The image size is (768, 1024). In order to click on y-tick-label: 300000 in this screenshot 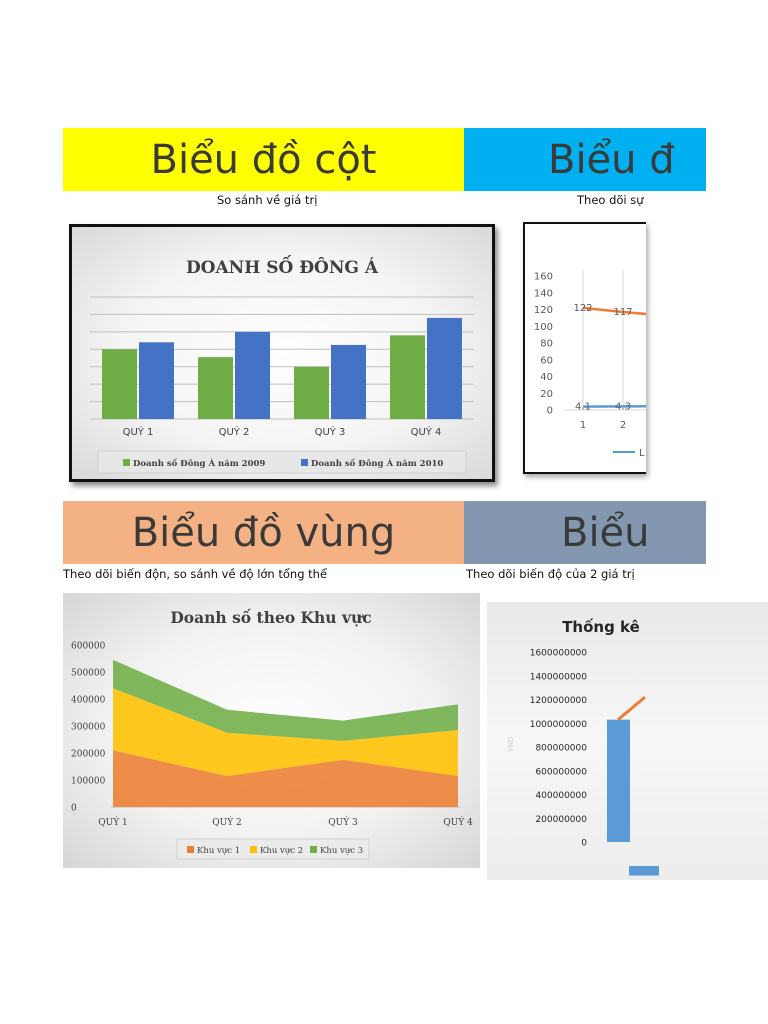, I will do `click(88, 728)`.